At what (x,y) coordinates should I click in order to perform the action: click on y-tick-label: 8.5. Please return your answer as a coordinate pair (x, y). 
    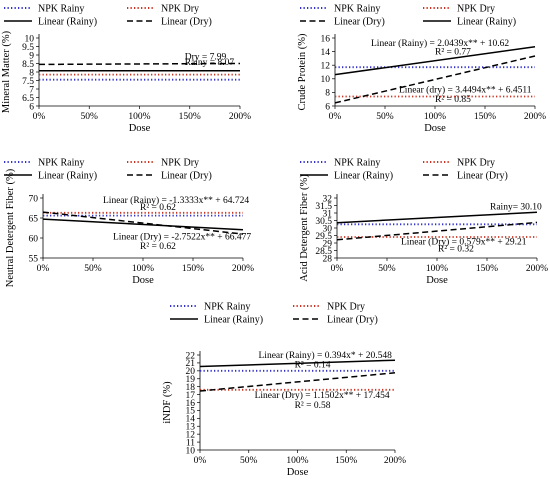
    Looking at the image, I should click on (28, 65).